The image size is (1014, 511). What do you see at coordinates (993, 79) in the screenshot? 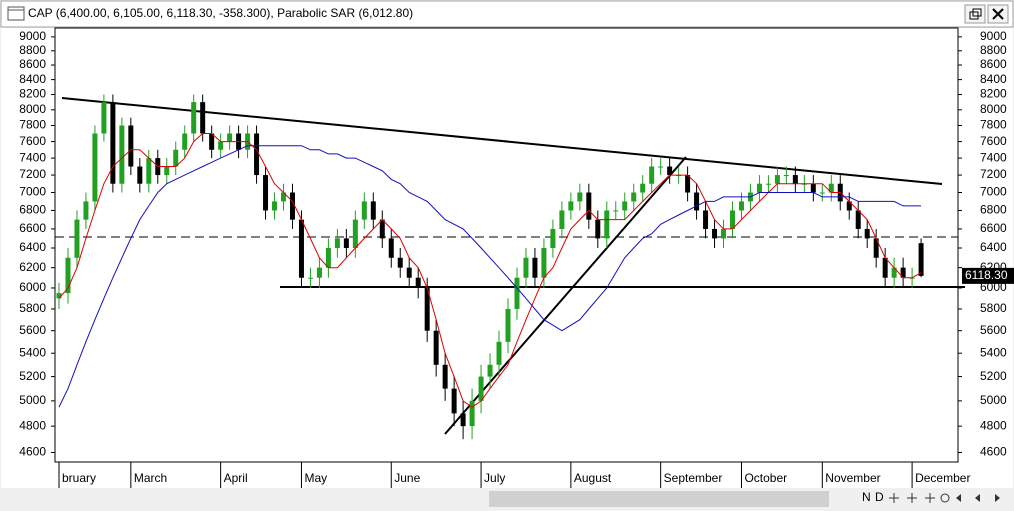
I see `y-tick-label: 8400` at bounding box center [993, 79].